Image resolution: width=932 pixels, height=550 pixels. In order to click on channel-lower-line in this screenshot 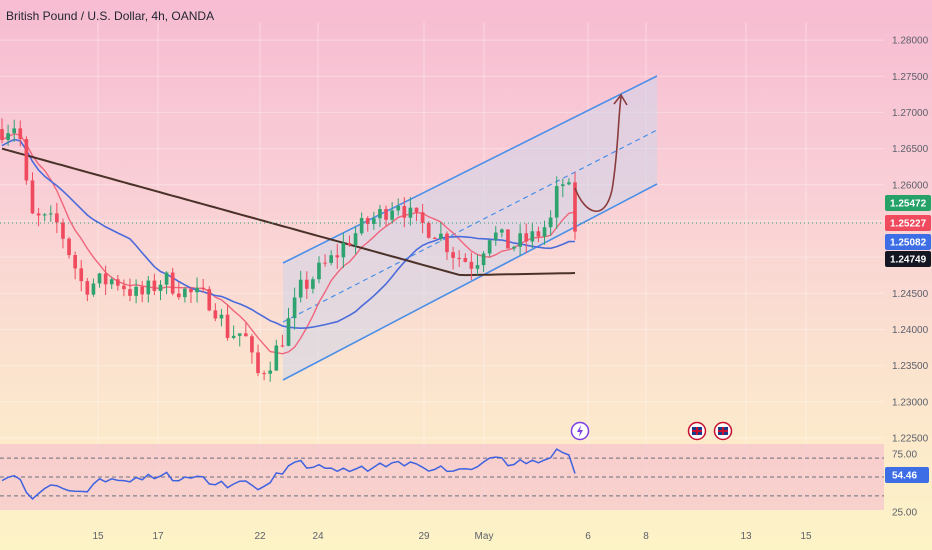, I will do `click(470, 282)`.